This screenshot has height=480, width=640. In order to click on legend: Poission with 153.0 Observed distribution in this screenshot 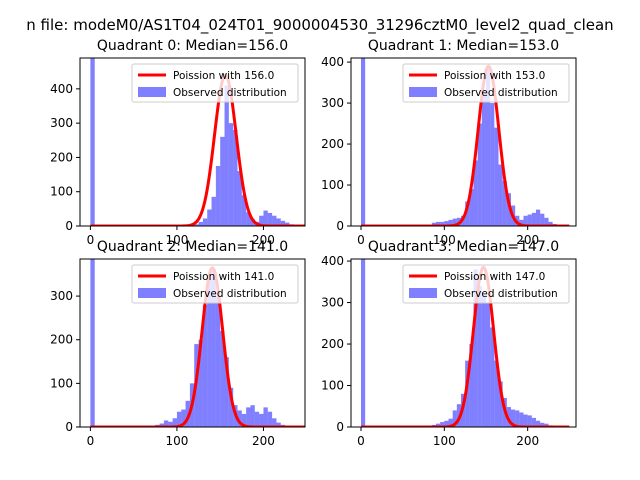, I will do `click(486, 83)`.